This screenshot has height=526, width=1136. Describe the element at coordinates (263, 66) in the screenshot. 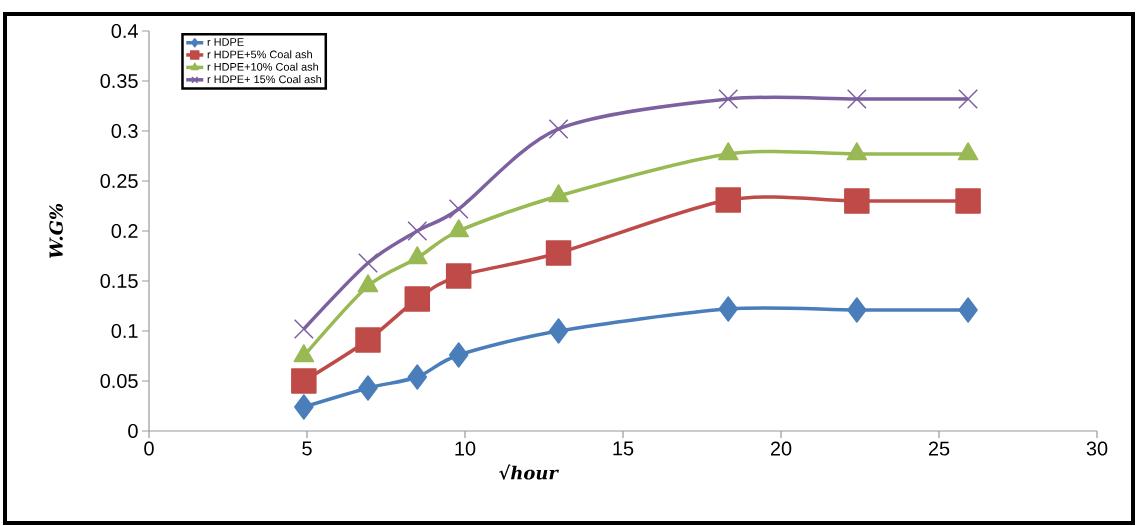

I see `legend-label: r HDPE+10% Coal ash` at that location.